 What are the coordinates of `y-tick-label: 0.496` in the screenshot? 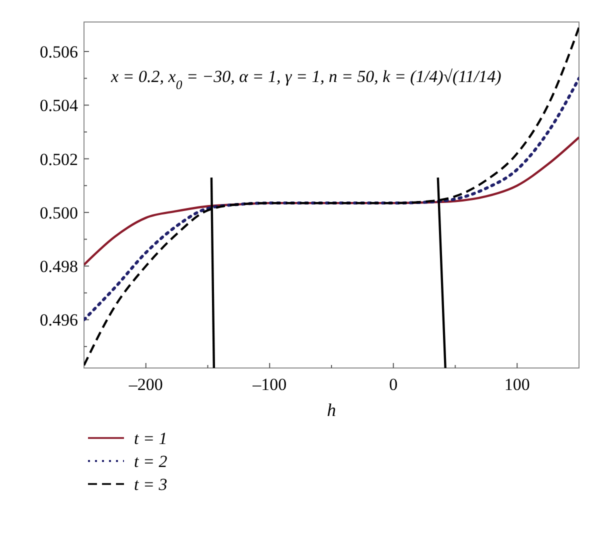 It's located at (59, 320).